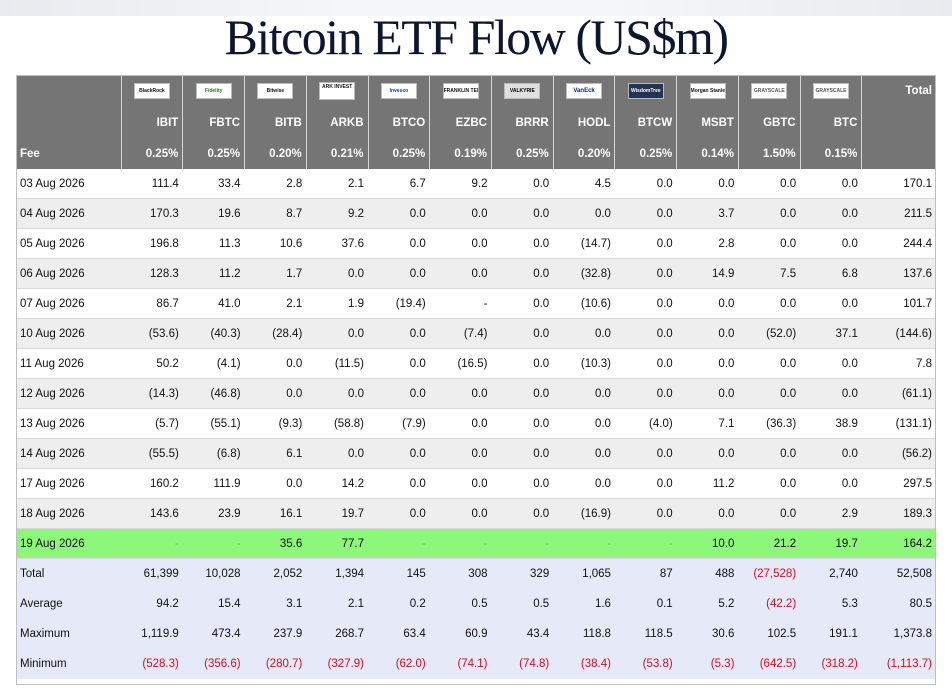 This screenshot has height=699, width=952. I want to click on summary-cell: 118.5, so click(645, 634).